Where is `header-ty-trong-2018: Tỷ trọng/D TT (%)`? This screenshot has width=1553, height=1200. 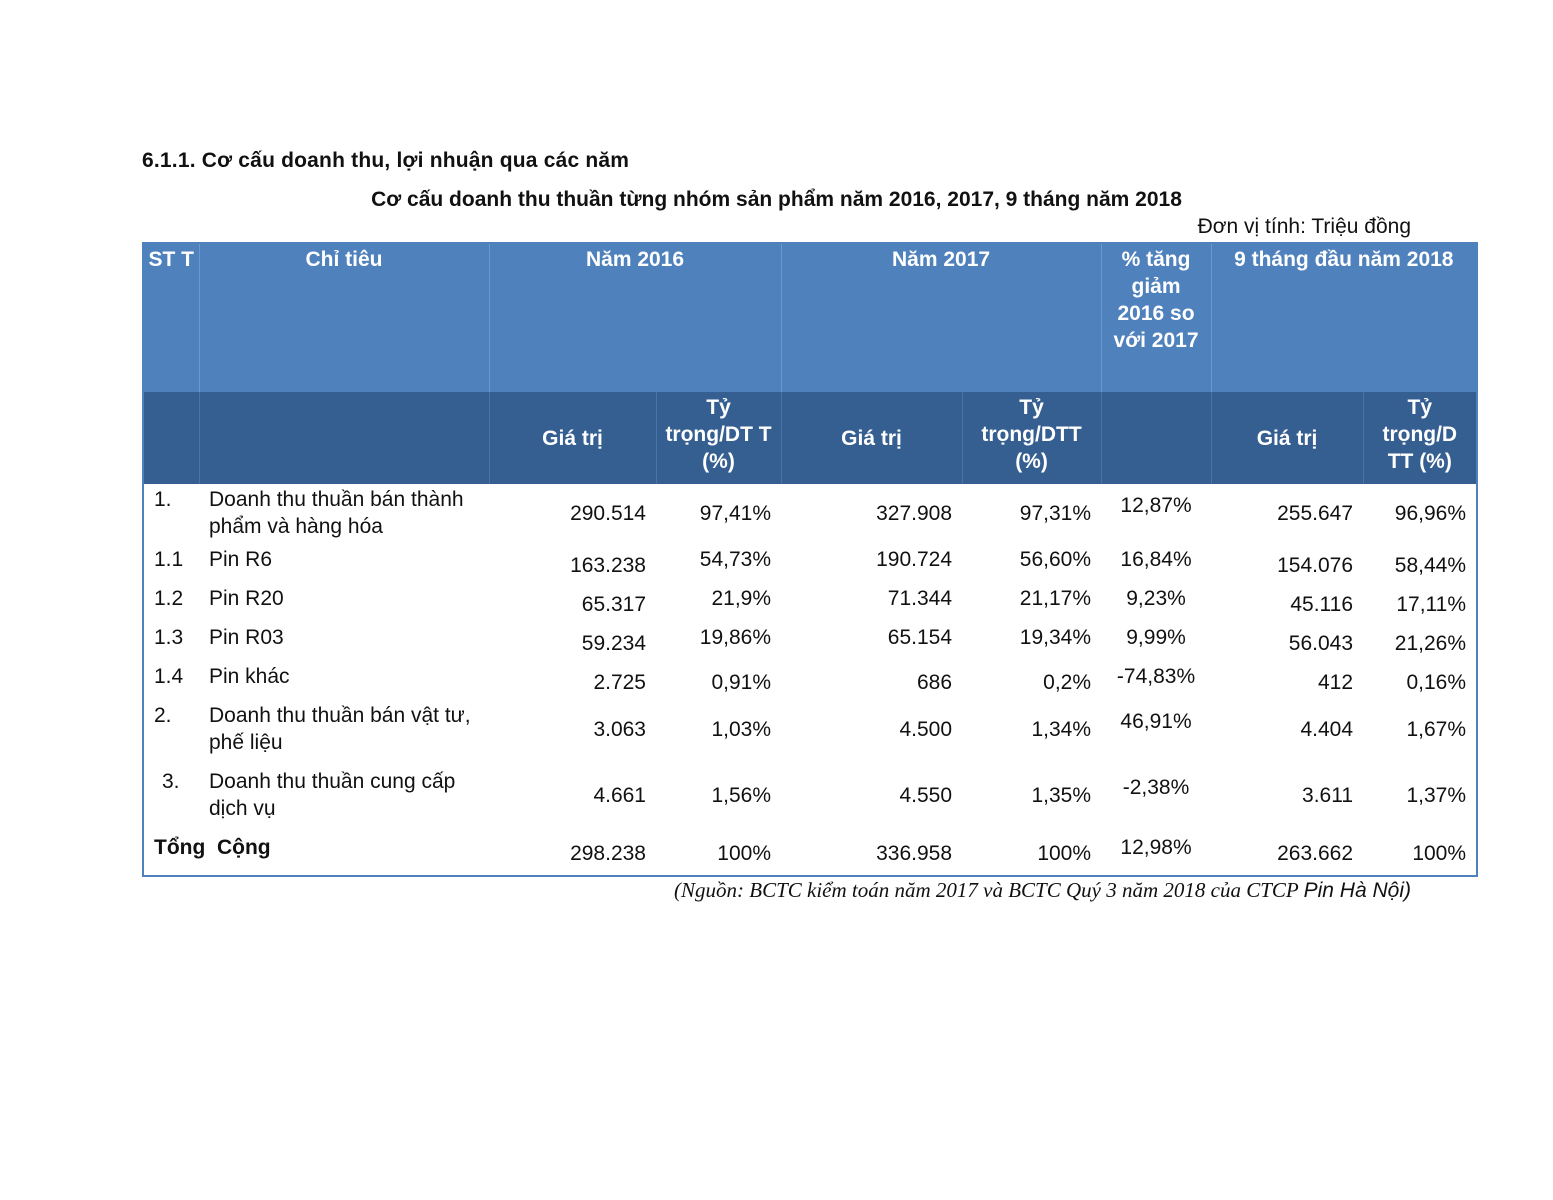 header-ty-trong-2018: Tỷ trọng/D TT (%) is located at coordinates (1420, 438).